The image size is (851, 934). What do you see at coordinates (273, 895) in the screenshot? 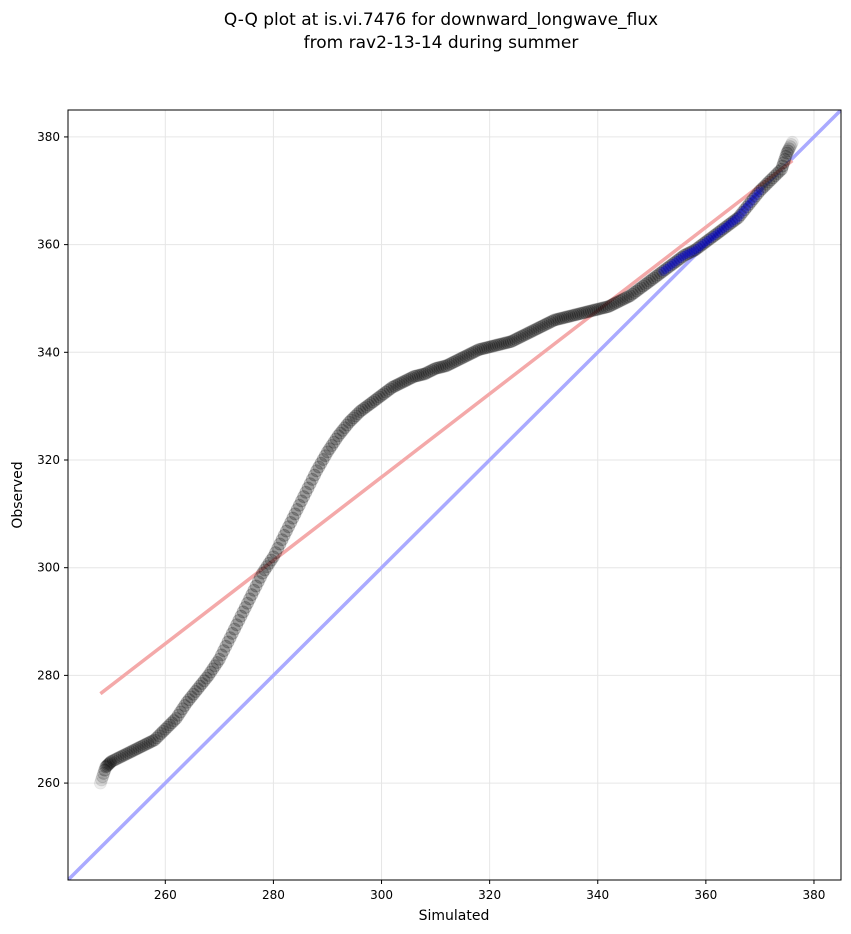
I see `x-tick-label: 280` at bounding box center [273, 895].